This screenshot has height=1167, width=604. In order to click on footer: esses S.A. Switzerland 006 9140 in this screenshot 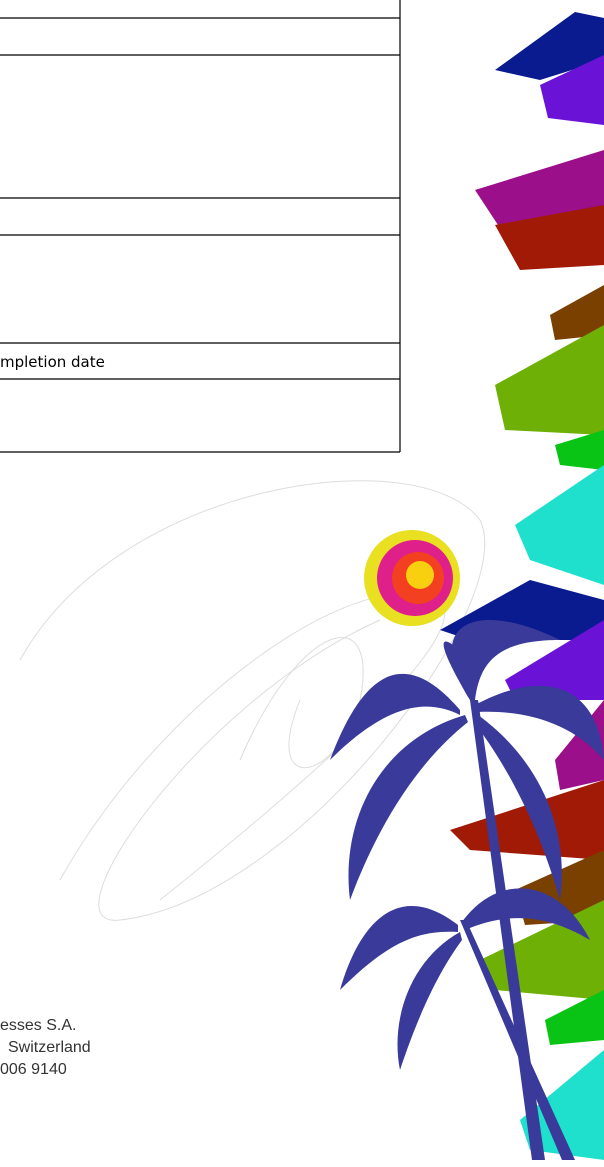, I will do `click(45, 1047)`.